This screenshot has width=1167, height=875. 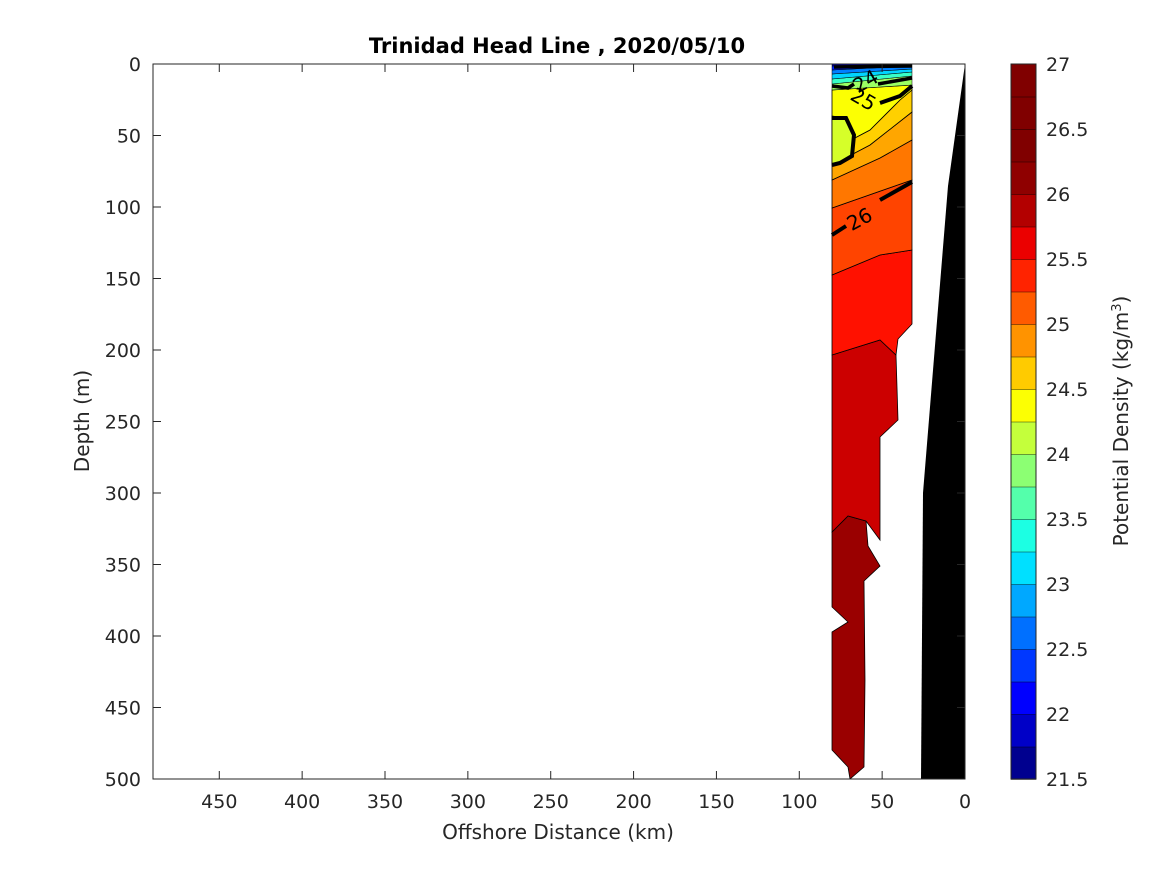 I want to click on colorbar-ticks: 21.5 22 22.5 23 23.5 24 24.5 25 25.5 26 26.5 27, so click(x=1067, y=422).